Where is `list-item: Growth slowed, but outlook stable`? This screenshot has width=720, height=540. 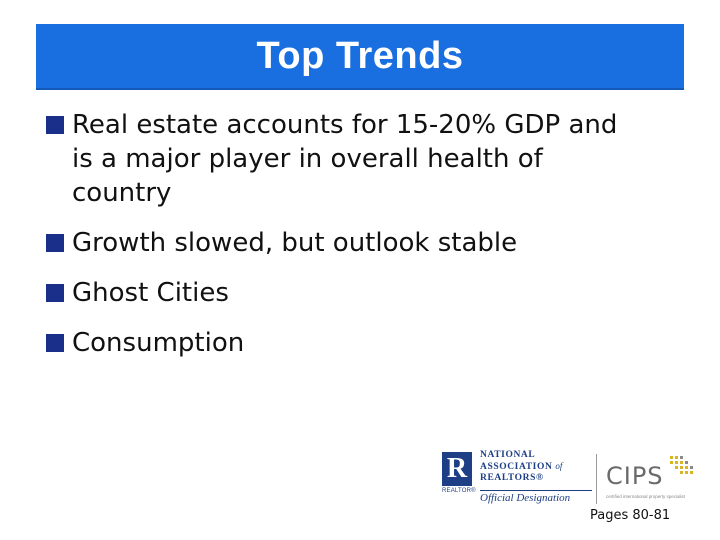
list-item: Growth slowed, but outlook stable is located at coordinates (366, 243).